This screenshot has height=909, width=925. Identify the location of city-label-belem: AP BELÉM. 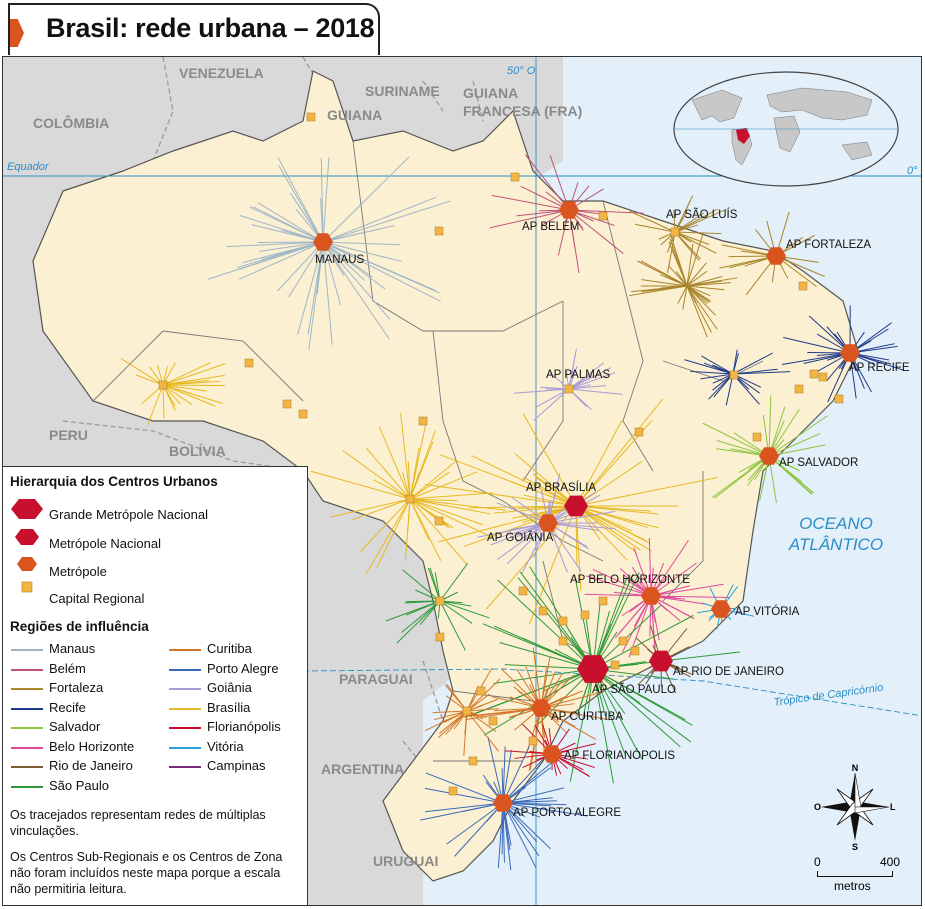
(551, 227).